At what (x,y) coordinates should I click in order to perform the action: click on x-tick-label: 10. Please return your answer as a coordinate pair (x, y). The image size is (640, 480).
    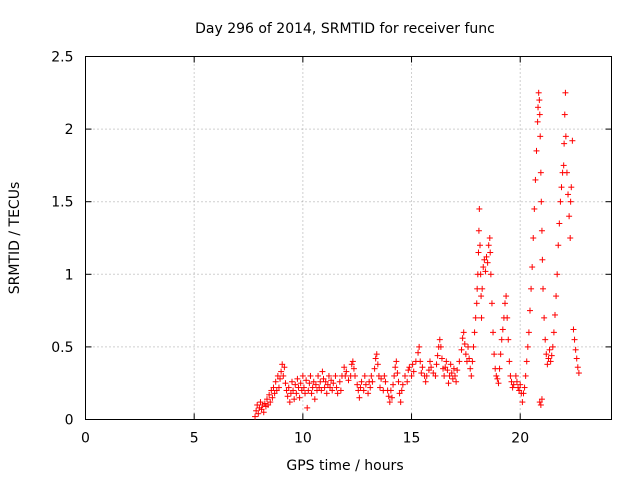
    Looking at the image, I should click on (303, 439).